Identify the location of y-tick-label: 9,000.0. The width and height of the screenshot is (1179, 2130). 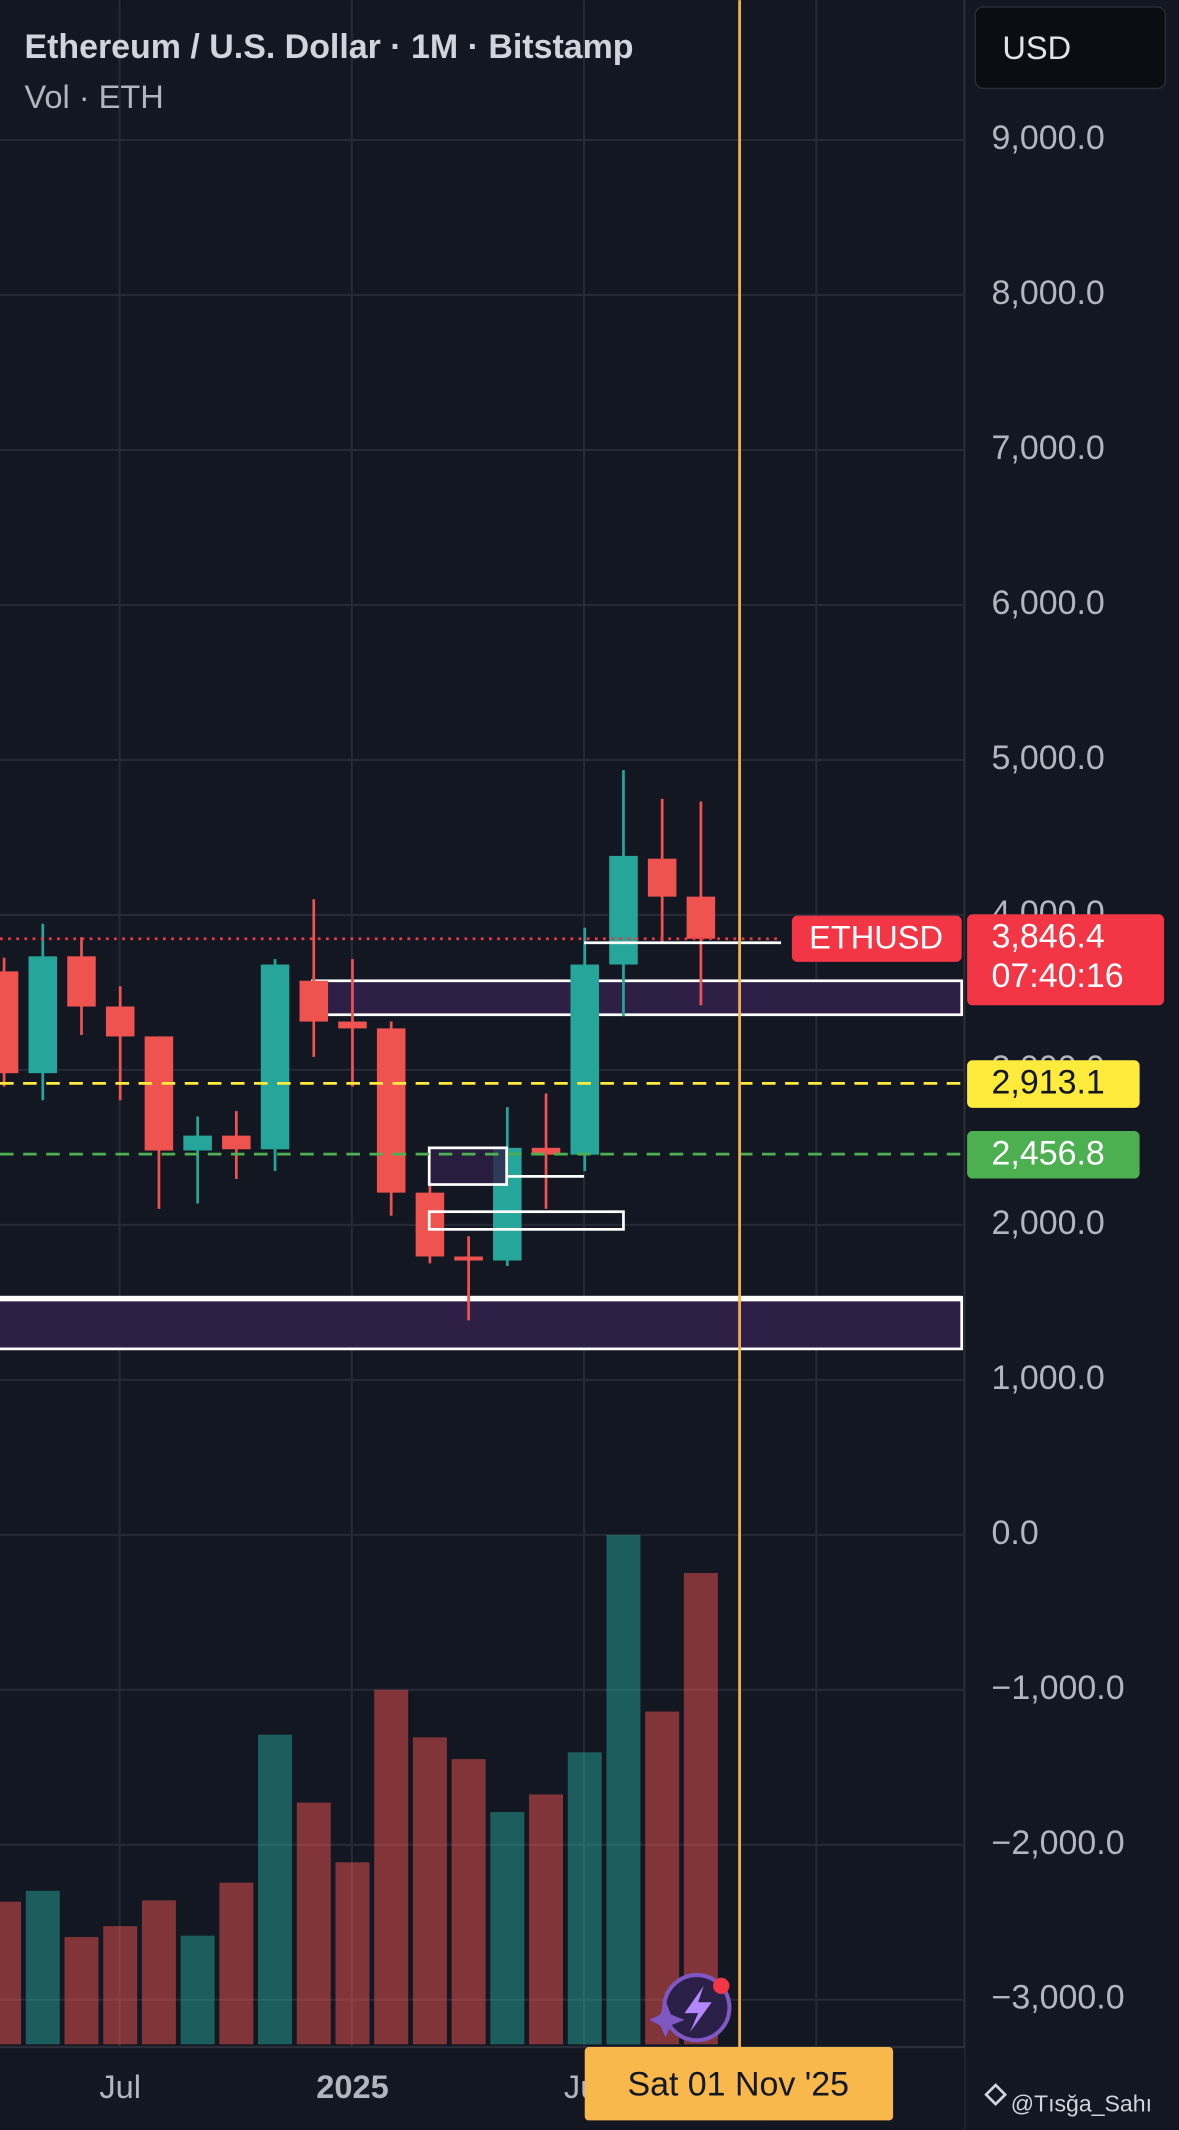
(1048, 138).